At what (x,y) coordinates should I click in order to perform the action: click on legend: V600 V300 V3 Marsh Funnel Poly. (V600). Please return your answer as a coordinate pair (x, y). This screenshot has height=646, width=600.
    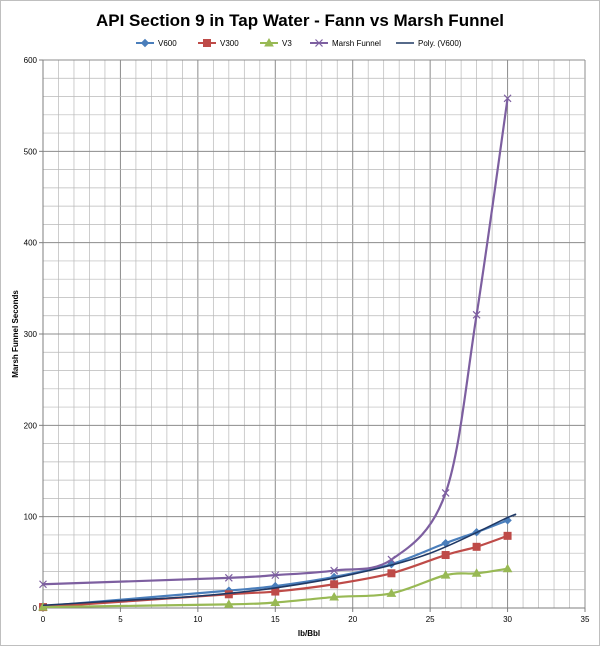
    Looking at the image, I should click on (299, 42).